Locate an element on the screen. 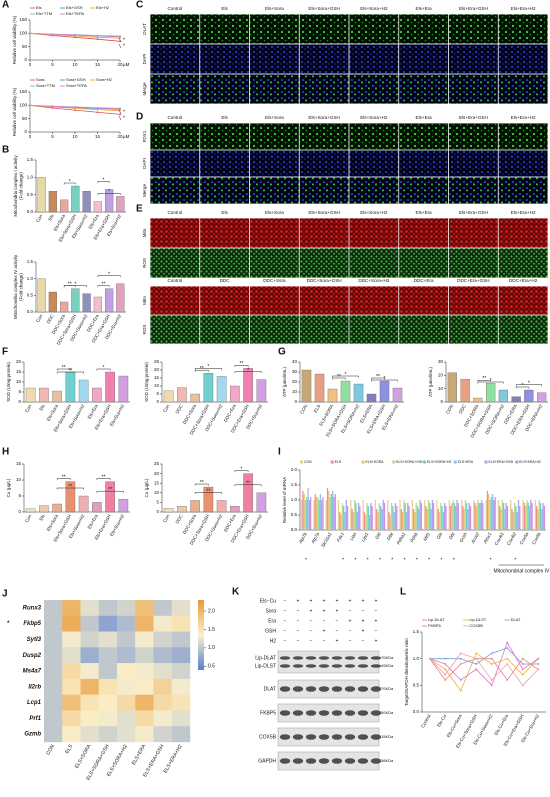 This screenshot has height=797, width=550. row-label: Gzmb is located at coordinates (32, 735).